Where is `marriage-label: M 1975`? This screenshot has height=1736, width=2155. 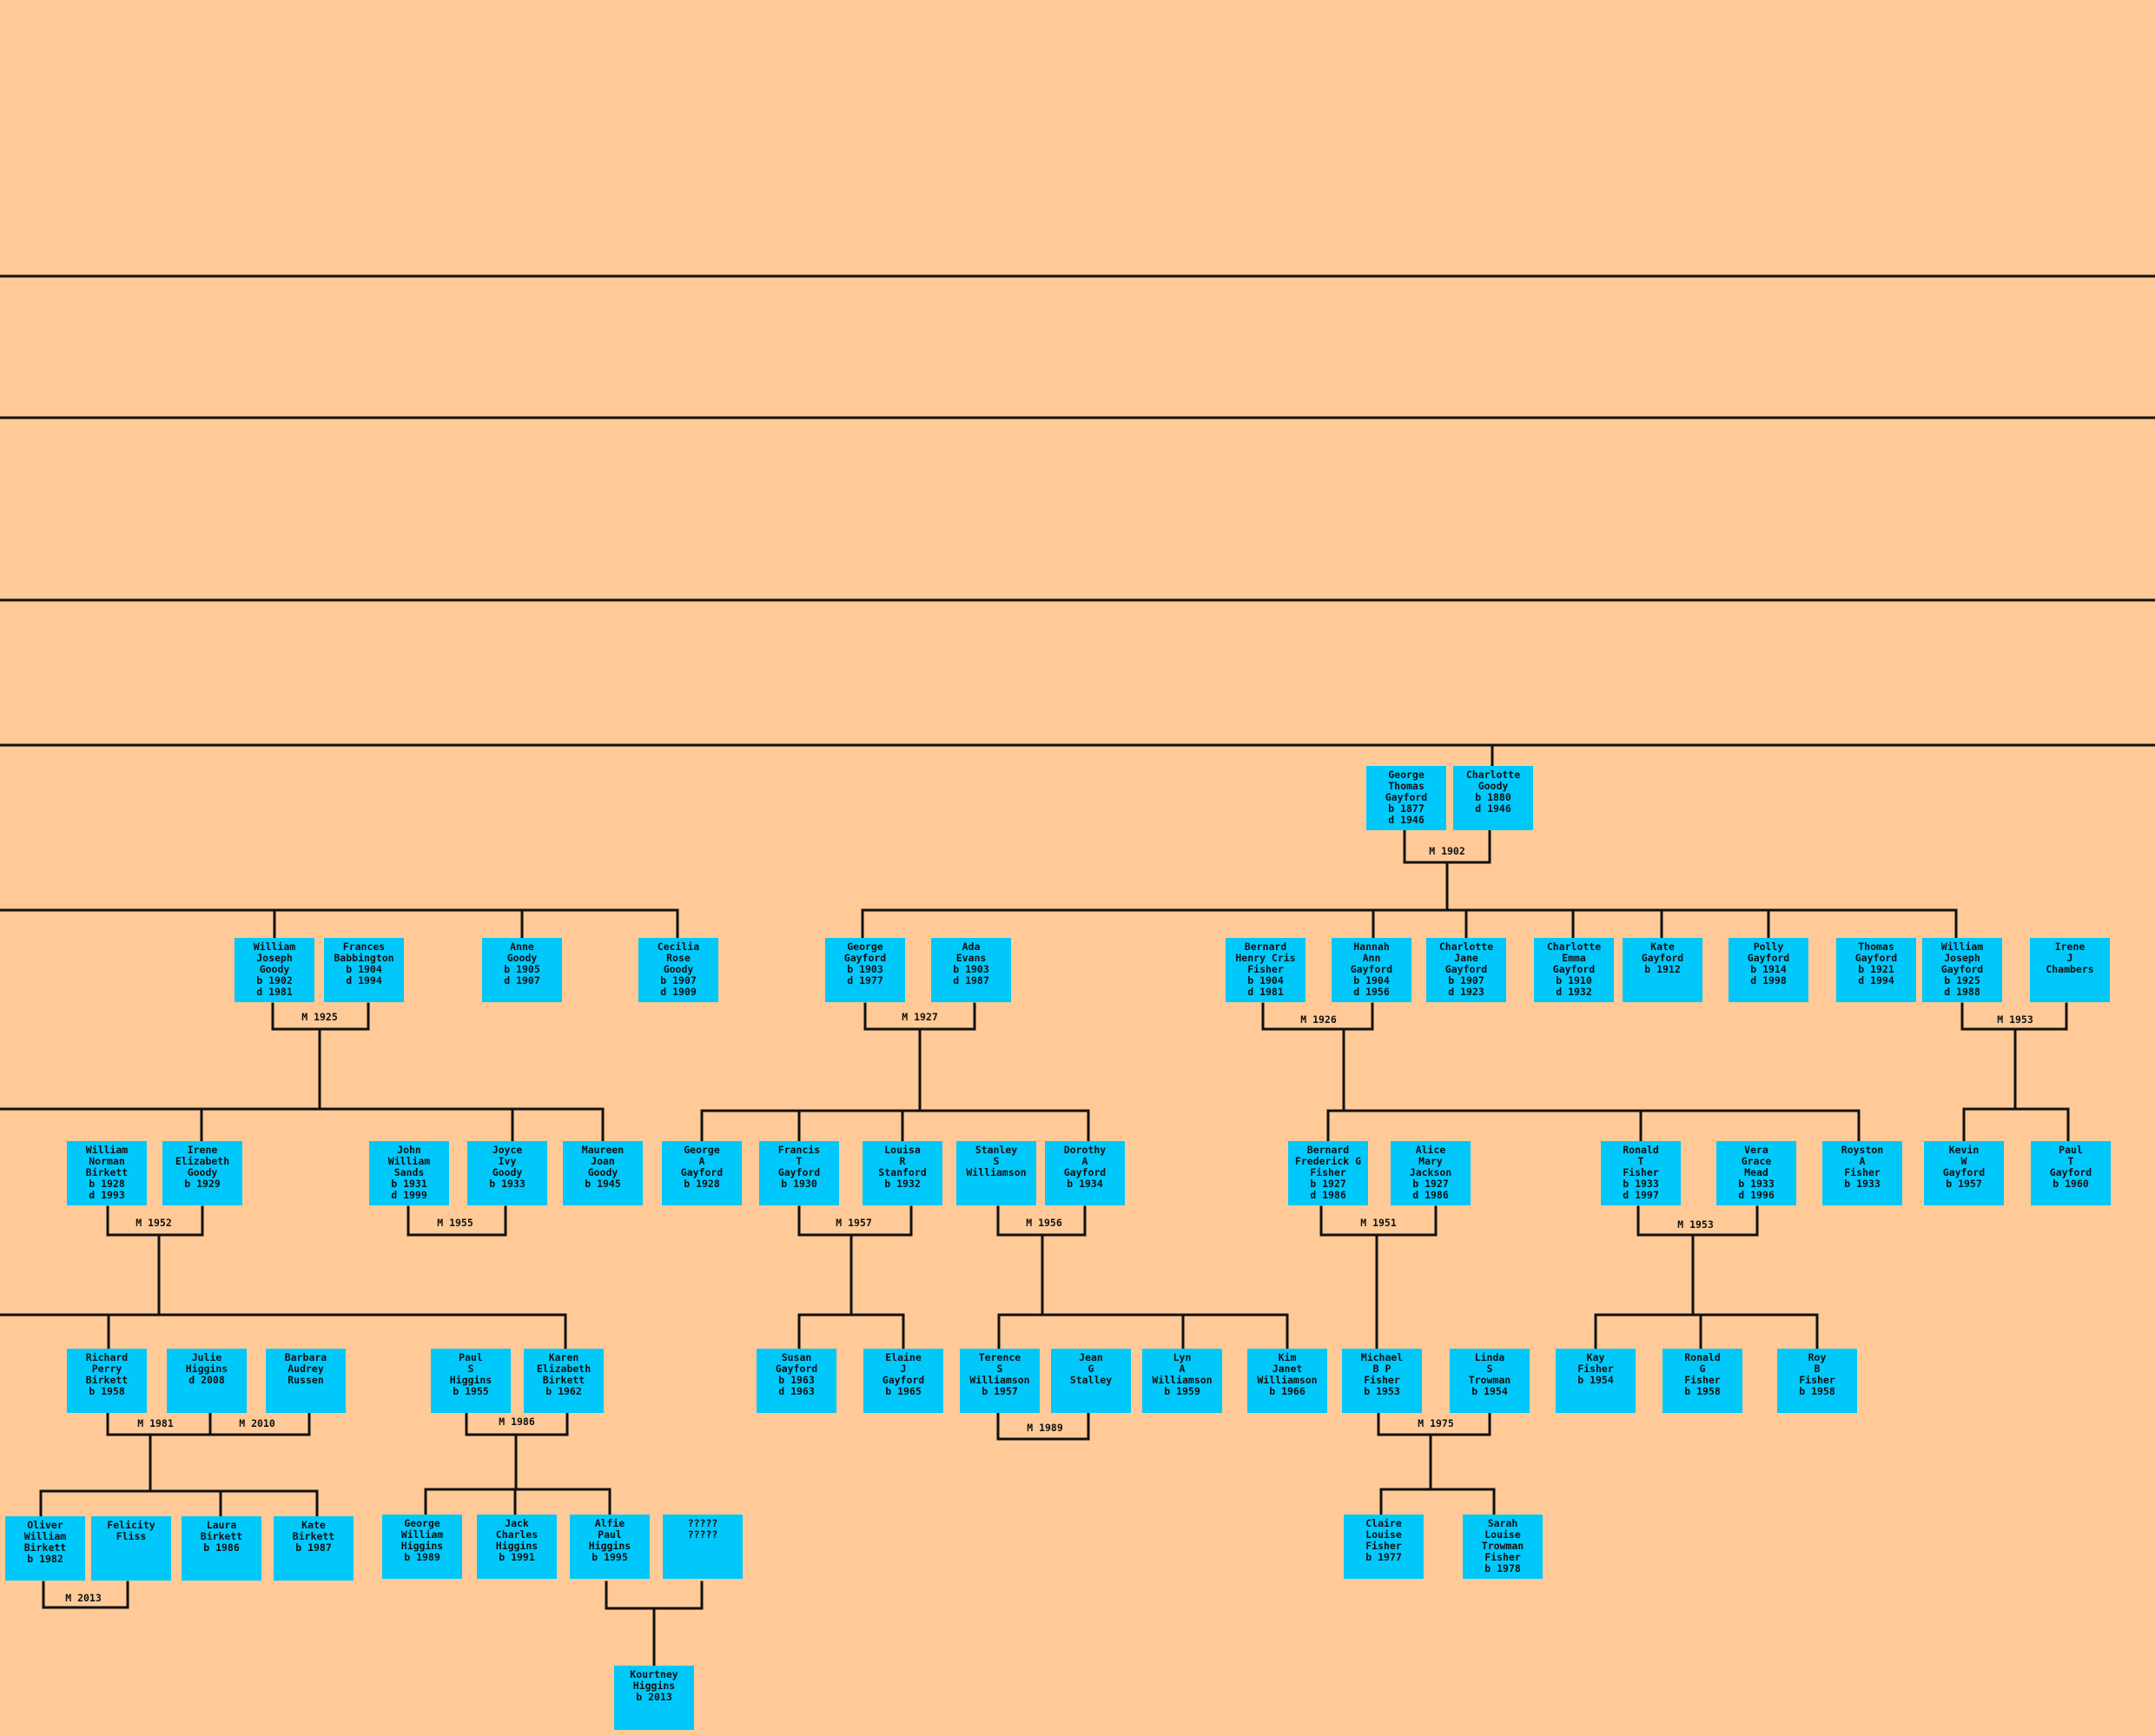 marriage-label: M 1975 is located at coordinates (1436, 1423).